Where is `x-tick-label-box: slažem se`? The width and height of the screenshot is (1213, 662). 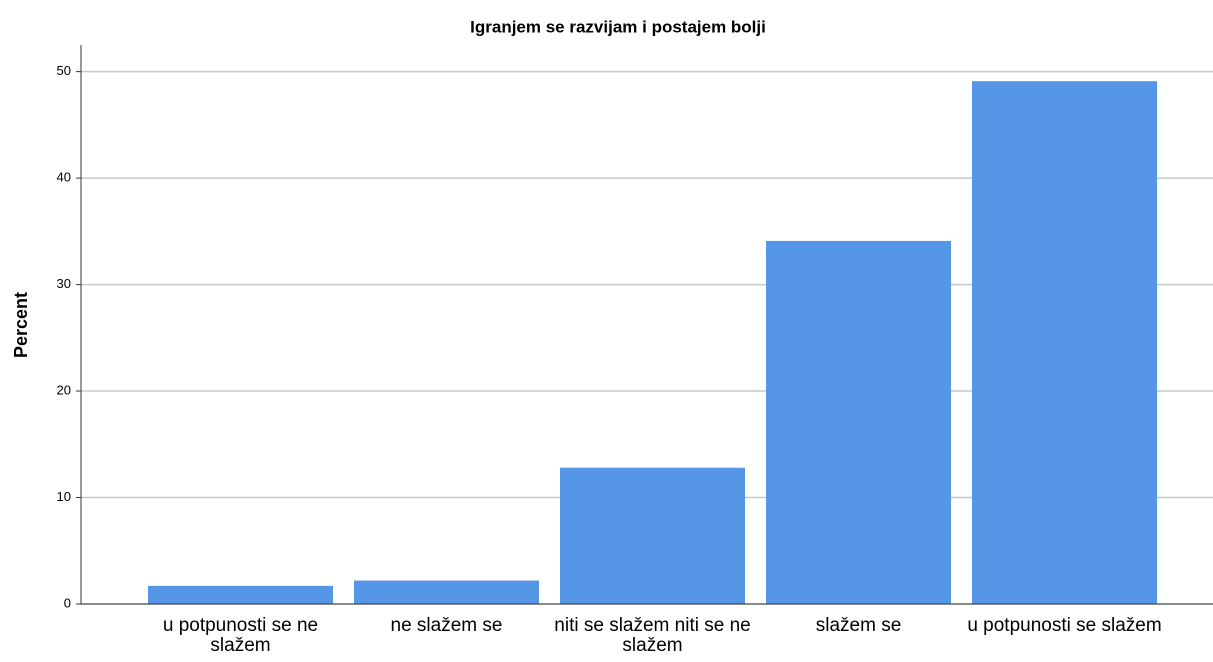 x-tick-label-box: slažem se is located at coordinates (858, 626).